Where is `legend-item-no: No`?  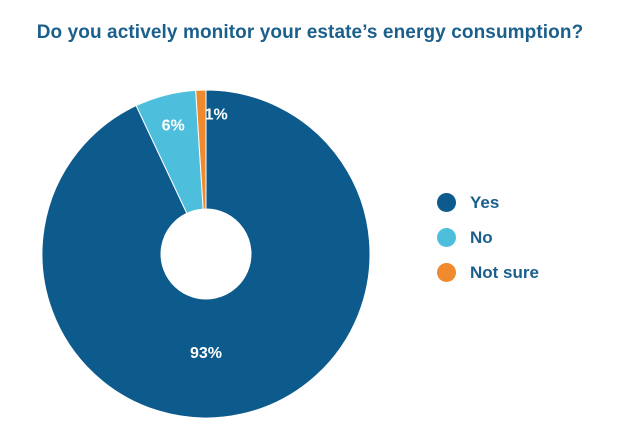 legend-item-no: No is located at coordinates (488, 237).